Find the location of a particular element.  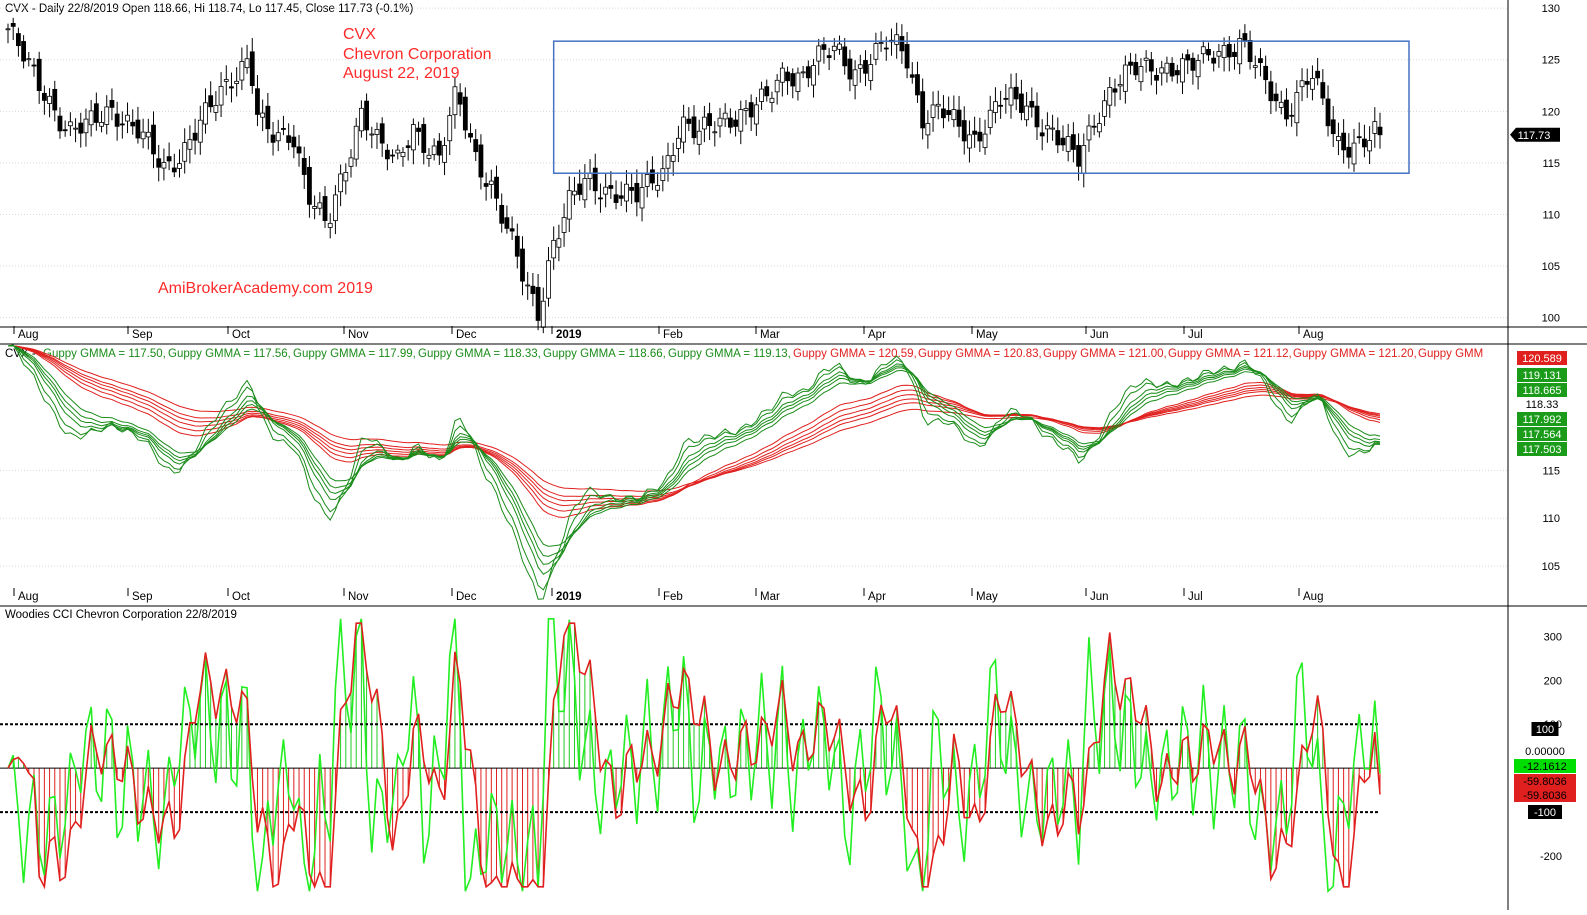

gmma-value-text: 117.564 is located at coordinates (1542, 435).